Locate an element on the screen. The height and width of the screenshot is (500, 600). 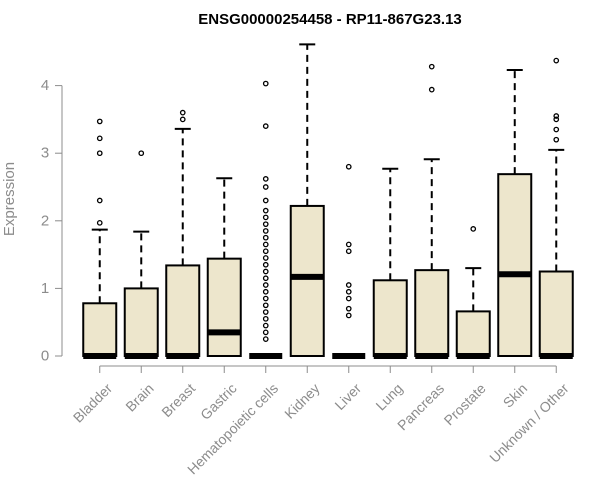
y-axis: 0 1 2 3 4 is located at coordinates (52, 221).